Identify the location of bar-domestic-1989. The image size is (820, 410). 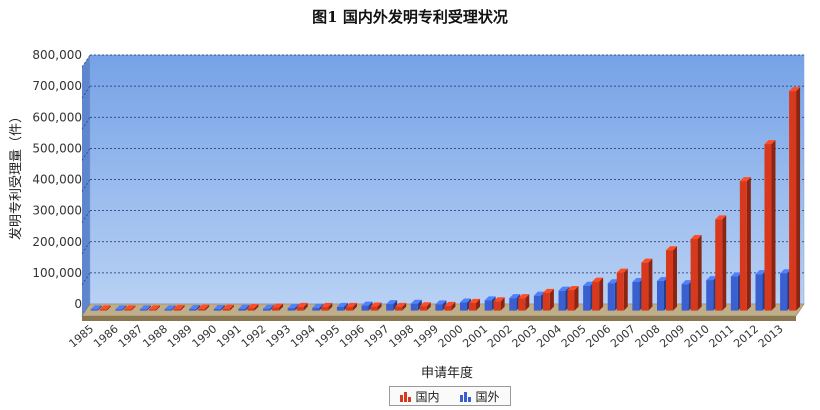
(204, 307).